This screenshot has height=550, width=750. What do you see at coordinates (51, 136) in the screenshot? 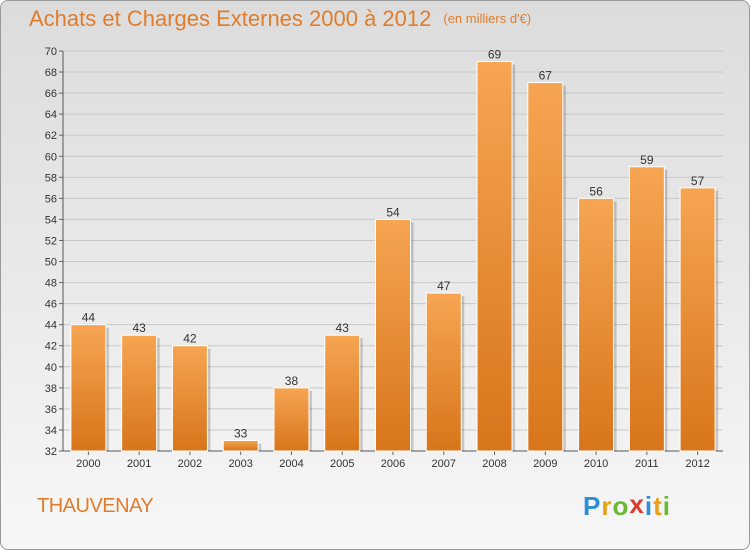
I see `y-tick-label: 62` at bounding box center [51, 136].